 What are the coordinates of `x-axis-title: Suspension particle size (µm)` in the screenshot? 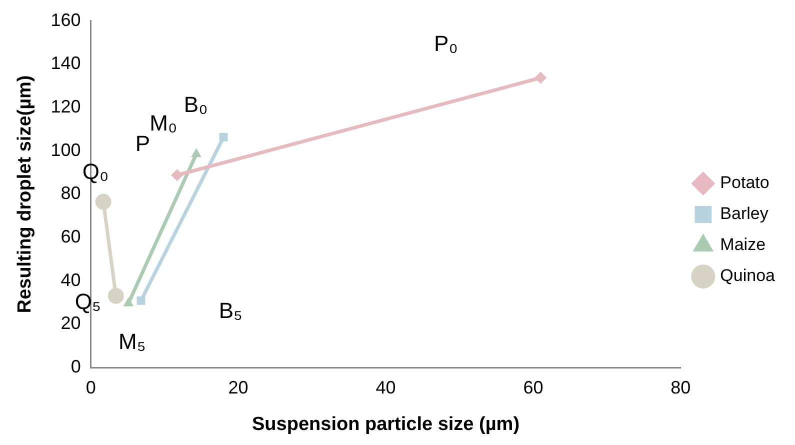 It's located at (386, 424).